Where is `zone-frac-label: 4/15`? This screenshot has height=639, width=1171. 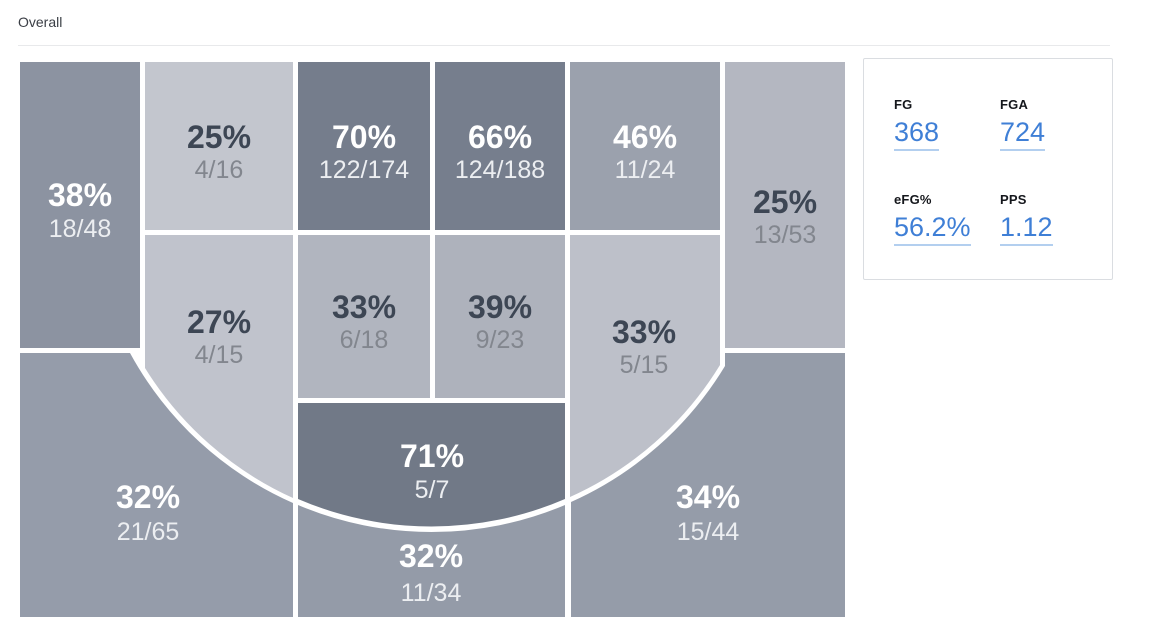
zone-frac-label: 4/15 is located at coordinates (219, 355).